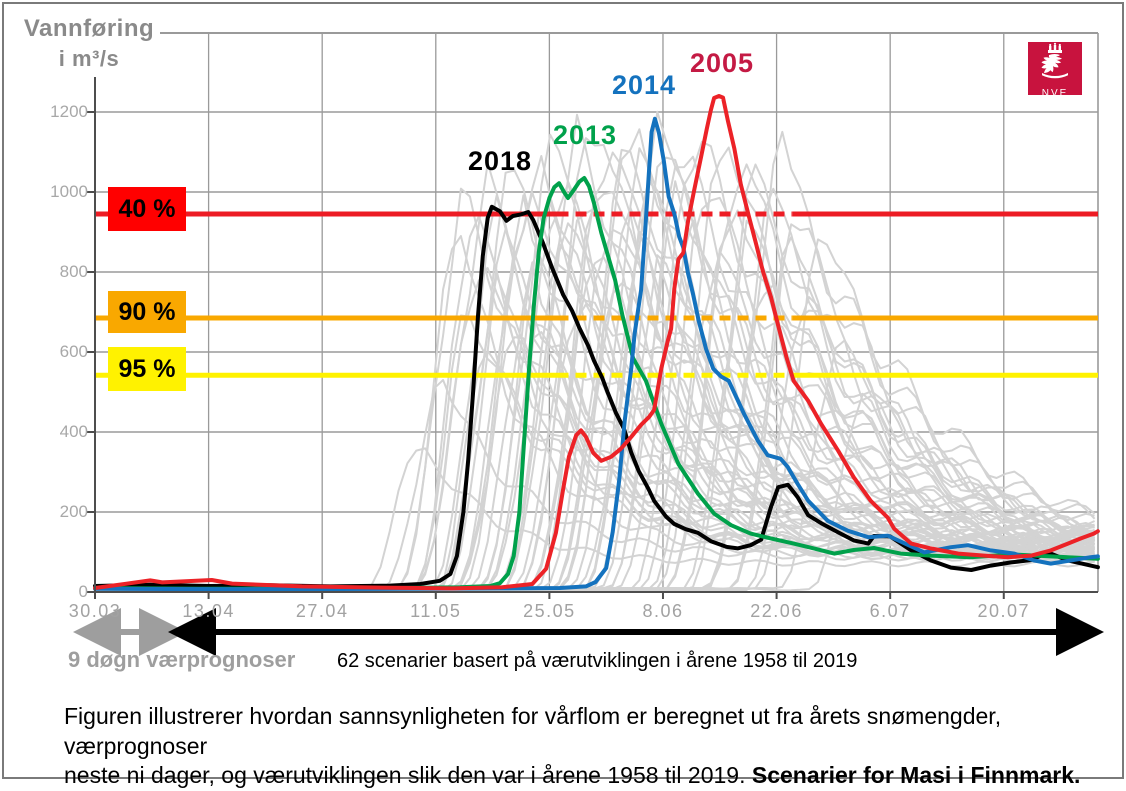  Describe the element at coordinates (722, 63) in the screenshot. I see `year-label-2005: 2005` at that location.